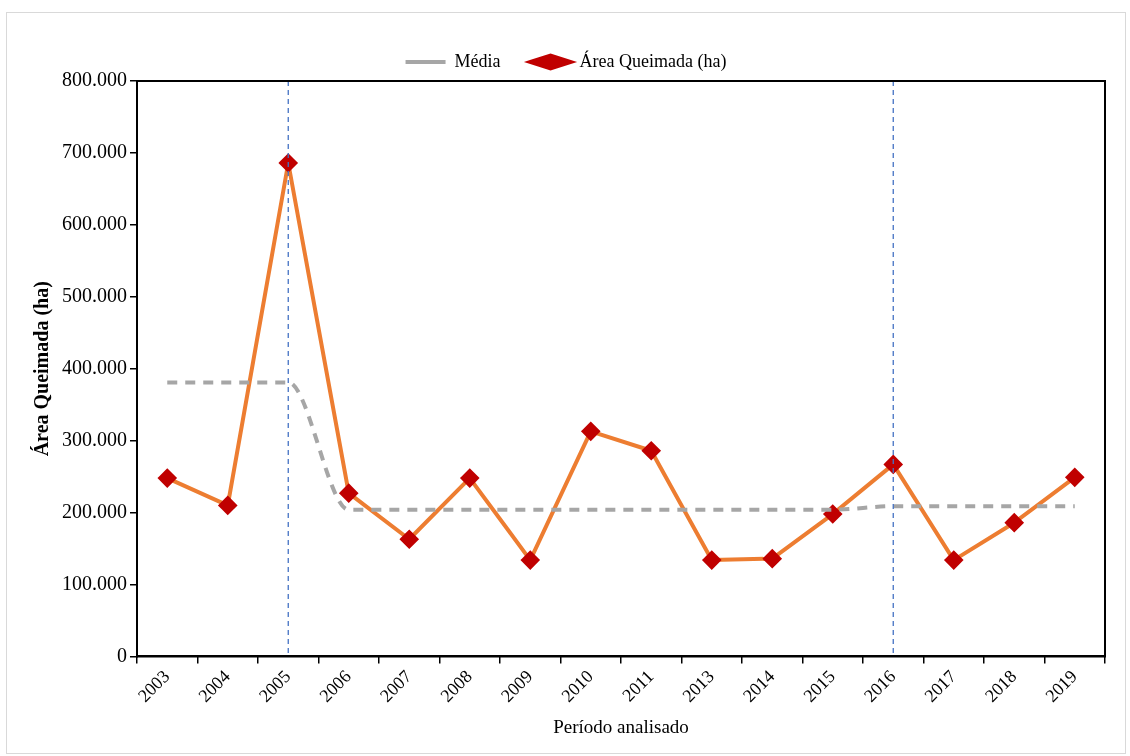  Describe the element at coordinates (94, 438) in the screenshot. I see `y-tick-label: 300.000` at that location.